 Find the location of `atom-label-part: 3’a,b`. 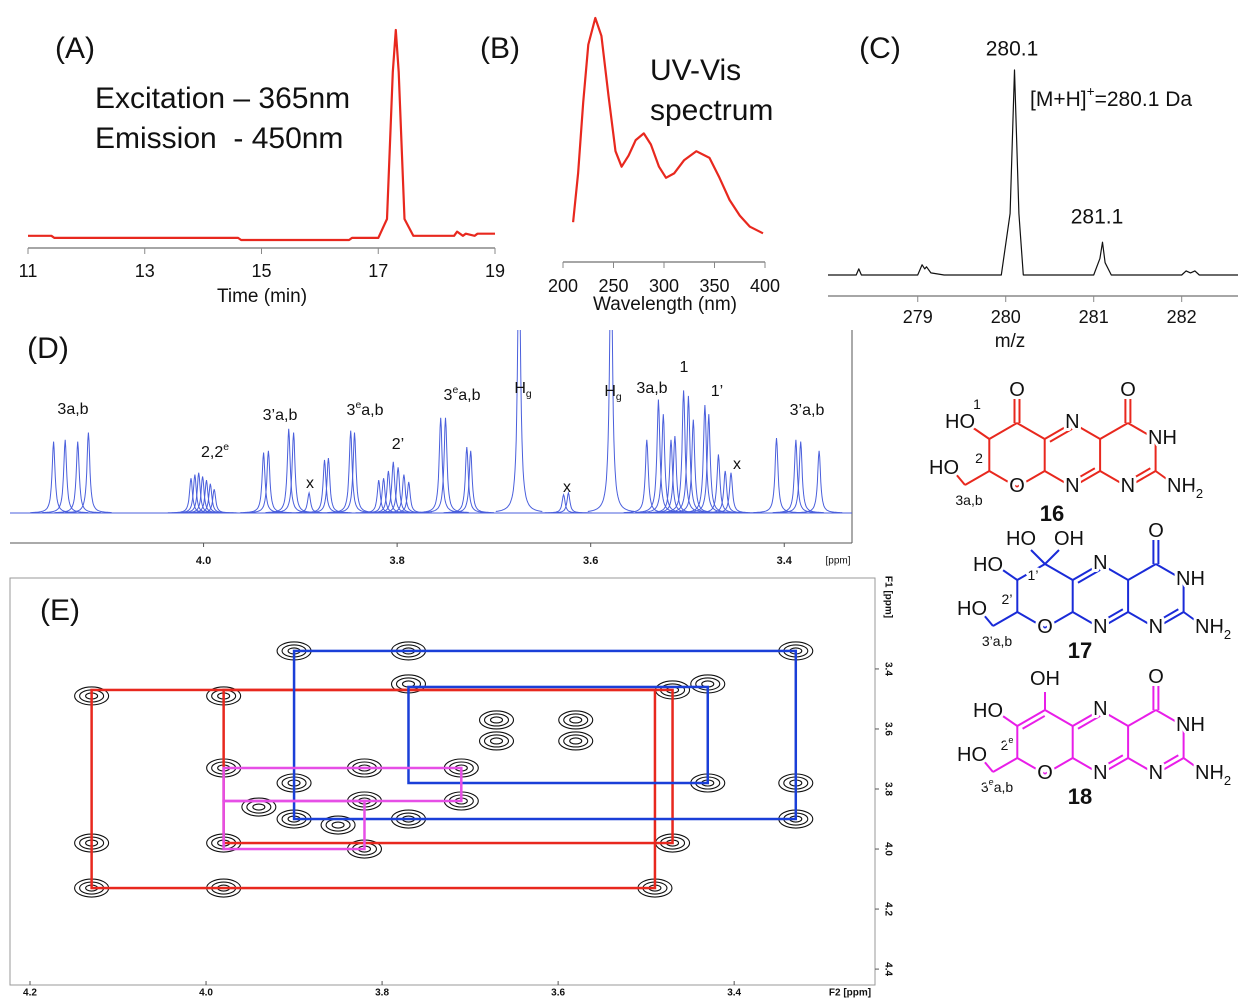

atom-label-part: 3’a,b is located at coordinates (997, 641).